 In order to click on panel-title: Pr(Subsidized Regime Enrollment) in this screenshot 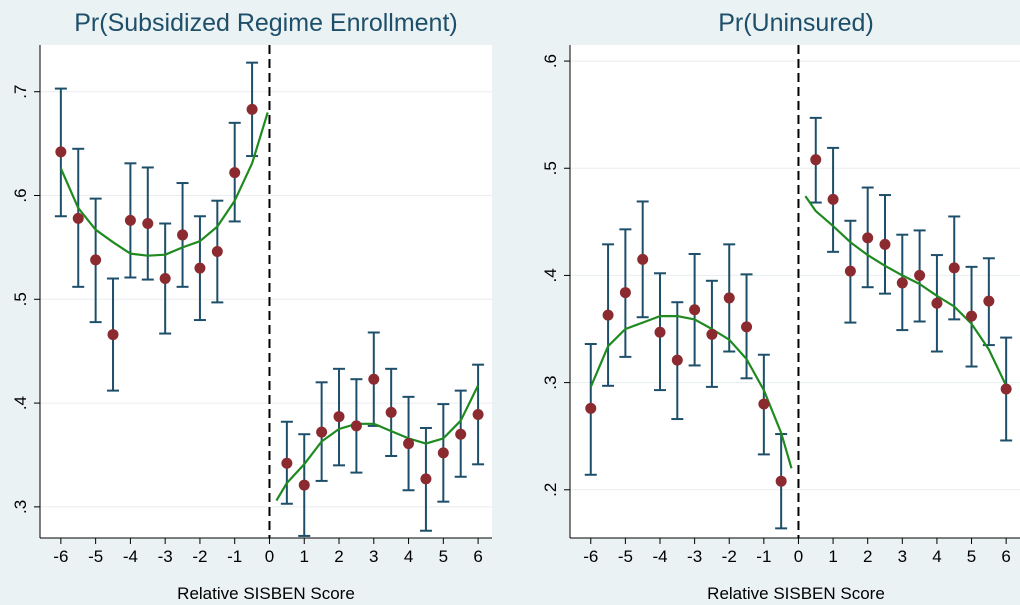, I will do `click(265, 23)`.